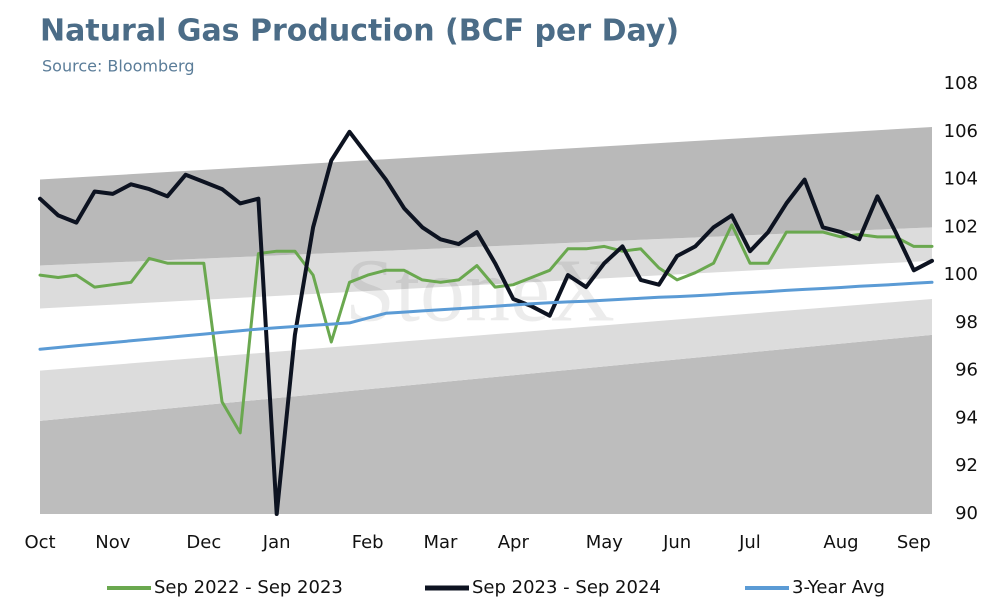 This screenshot has height=607, width=994. Describe the element at coordinates (961, 226) in the screenshot. I see `y-tick-label: 102` at that location.